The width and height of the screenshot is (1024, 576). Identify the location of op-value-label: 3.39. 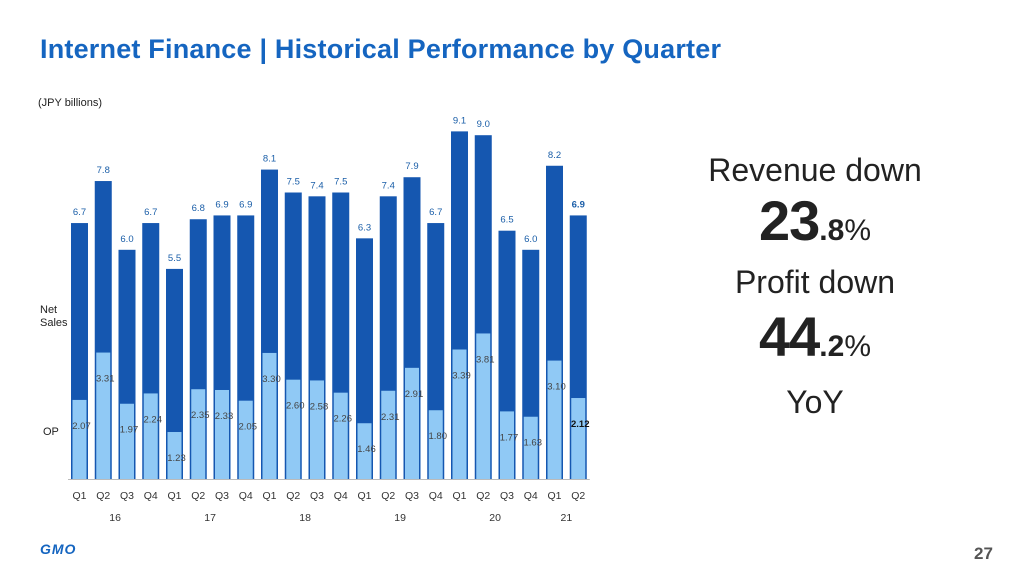
(461, 376).